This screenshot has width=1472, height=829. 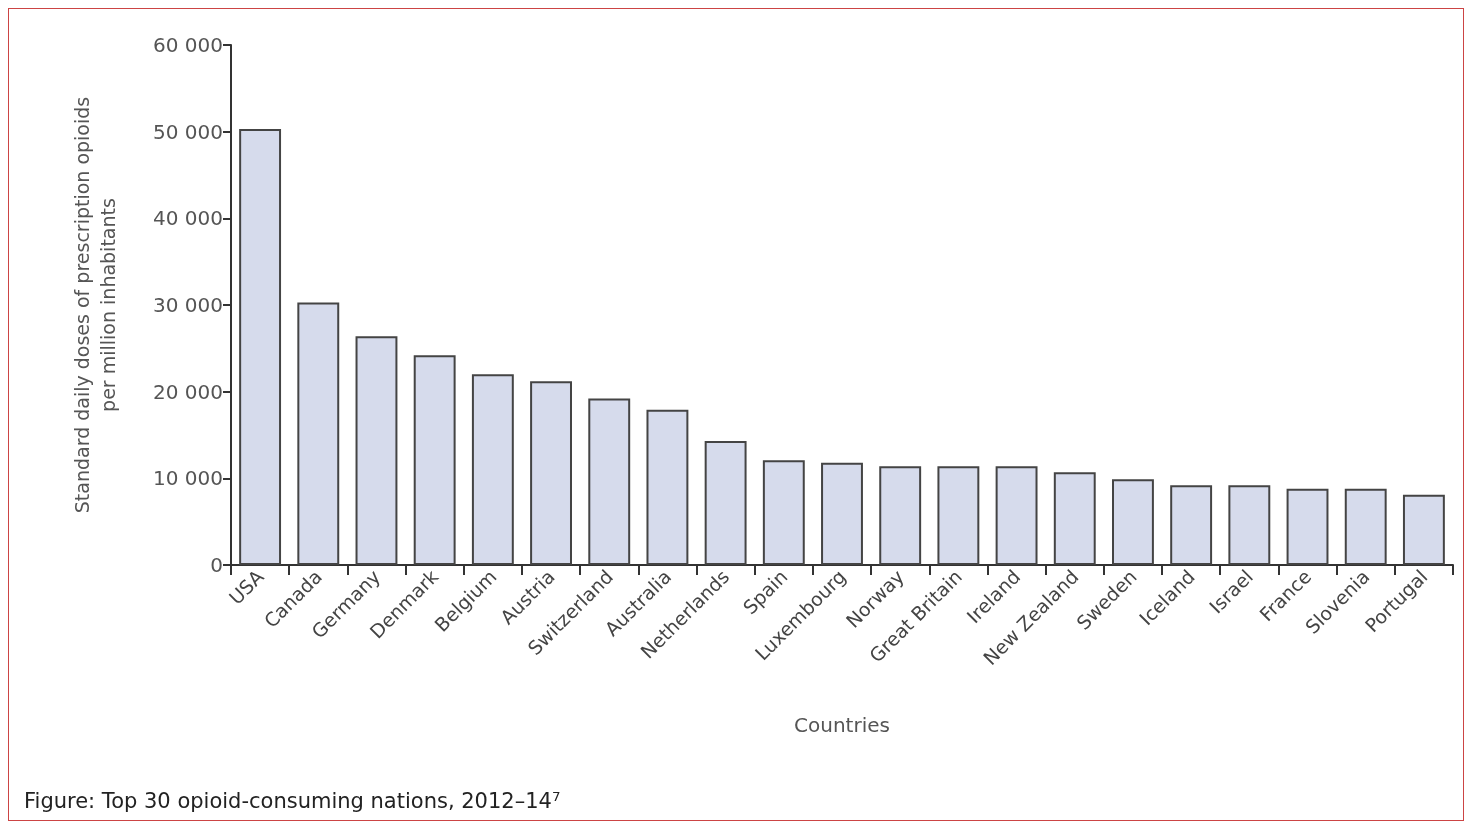 What do you see at coordinates (188, 131) in the screenshot?
I see `y-tick-label: 50 000` at bounding box center [188, 131].